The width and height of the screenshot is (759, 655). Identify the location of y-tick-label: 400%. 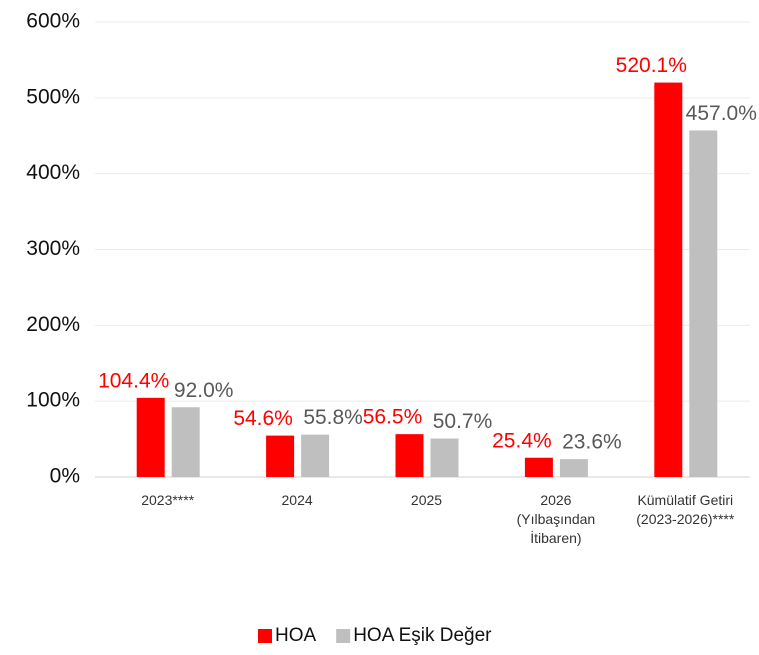
(53, 172).